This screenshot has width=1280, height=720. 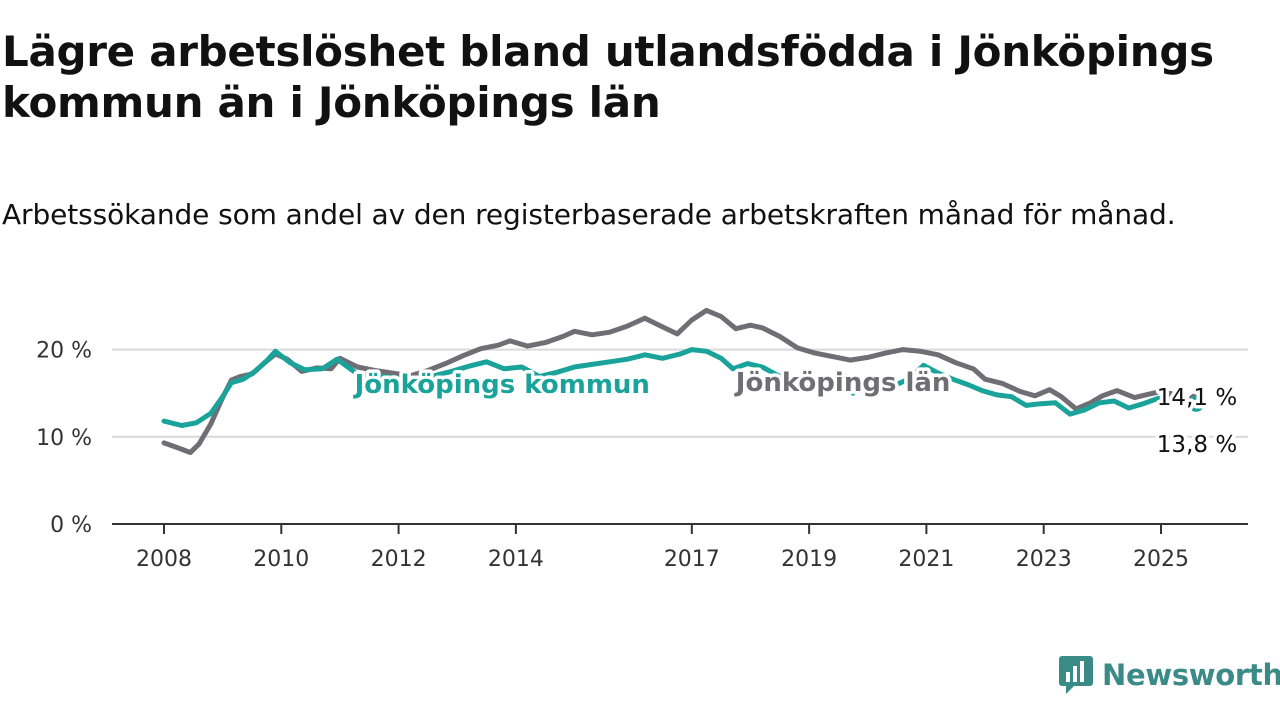 I want to click on newsworthy-logo-icon, so click(x=1076, y=675).